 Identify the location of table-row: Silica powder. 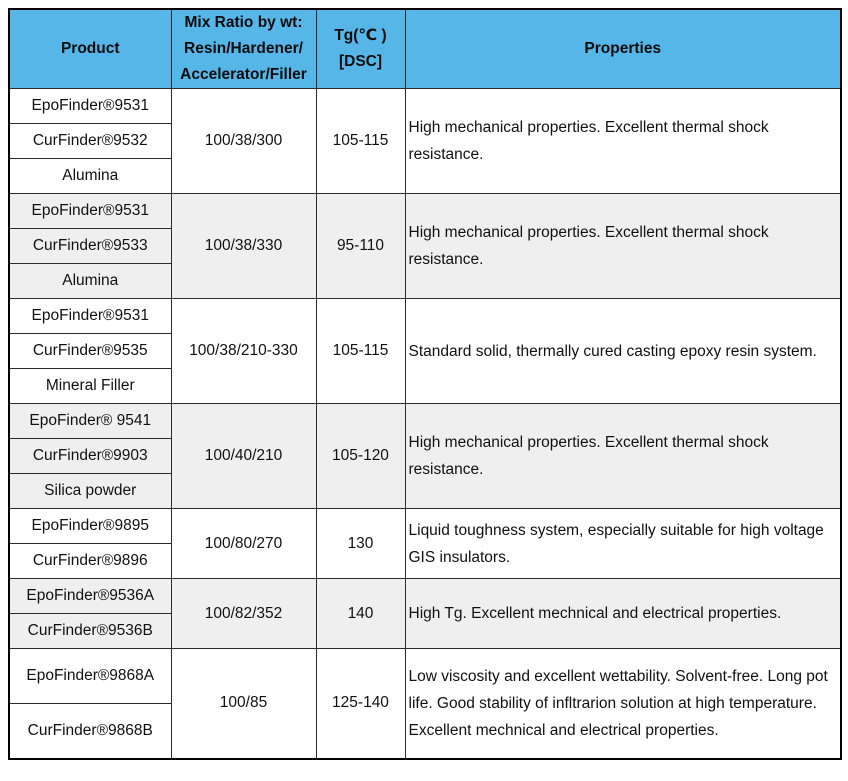
(424, 491).